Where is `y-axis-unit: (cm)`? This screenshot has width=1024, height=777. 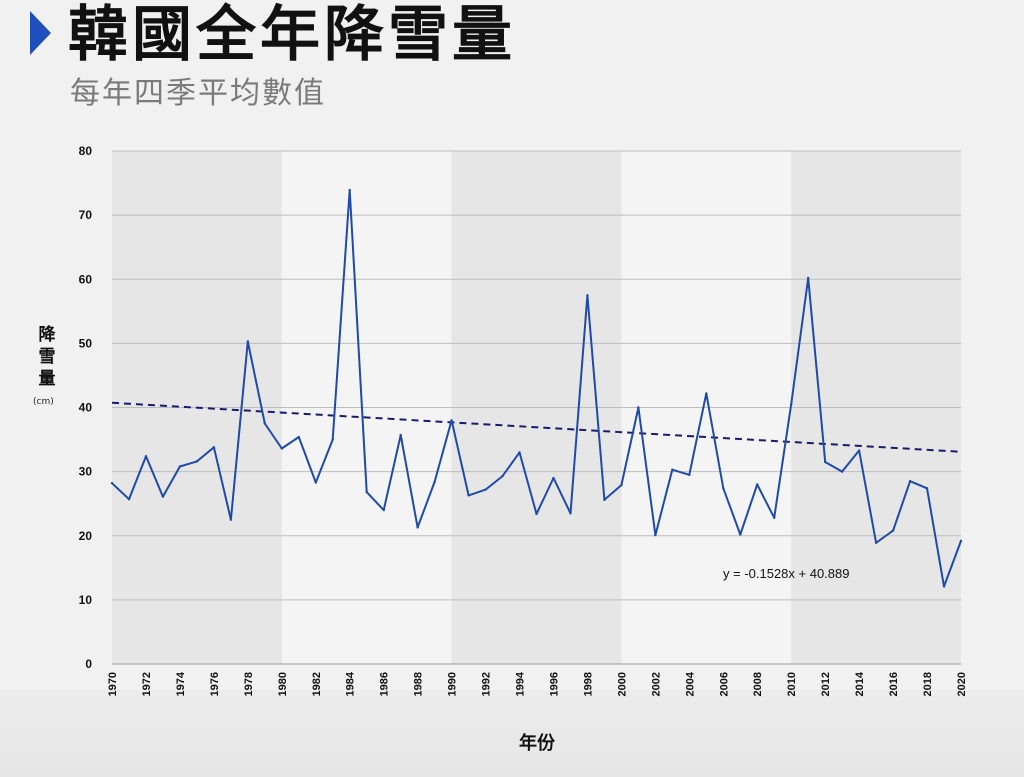
y-axis-unit: (cm) is located at coordinates (43, 402).